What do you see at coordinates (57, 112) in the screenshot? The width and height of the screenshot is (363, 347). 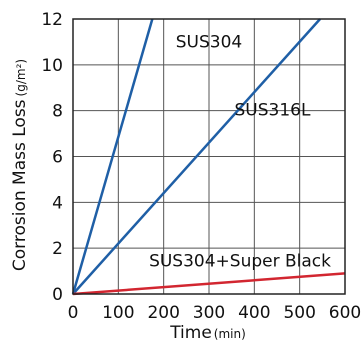 I see `y-tick-label: 8` at bounding box center [57, 112].